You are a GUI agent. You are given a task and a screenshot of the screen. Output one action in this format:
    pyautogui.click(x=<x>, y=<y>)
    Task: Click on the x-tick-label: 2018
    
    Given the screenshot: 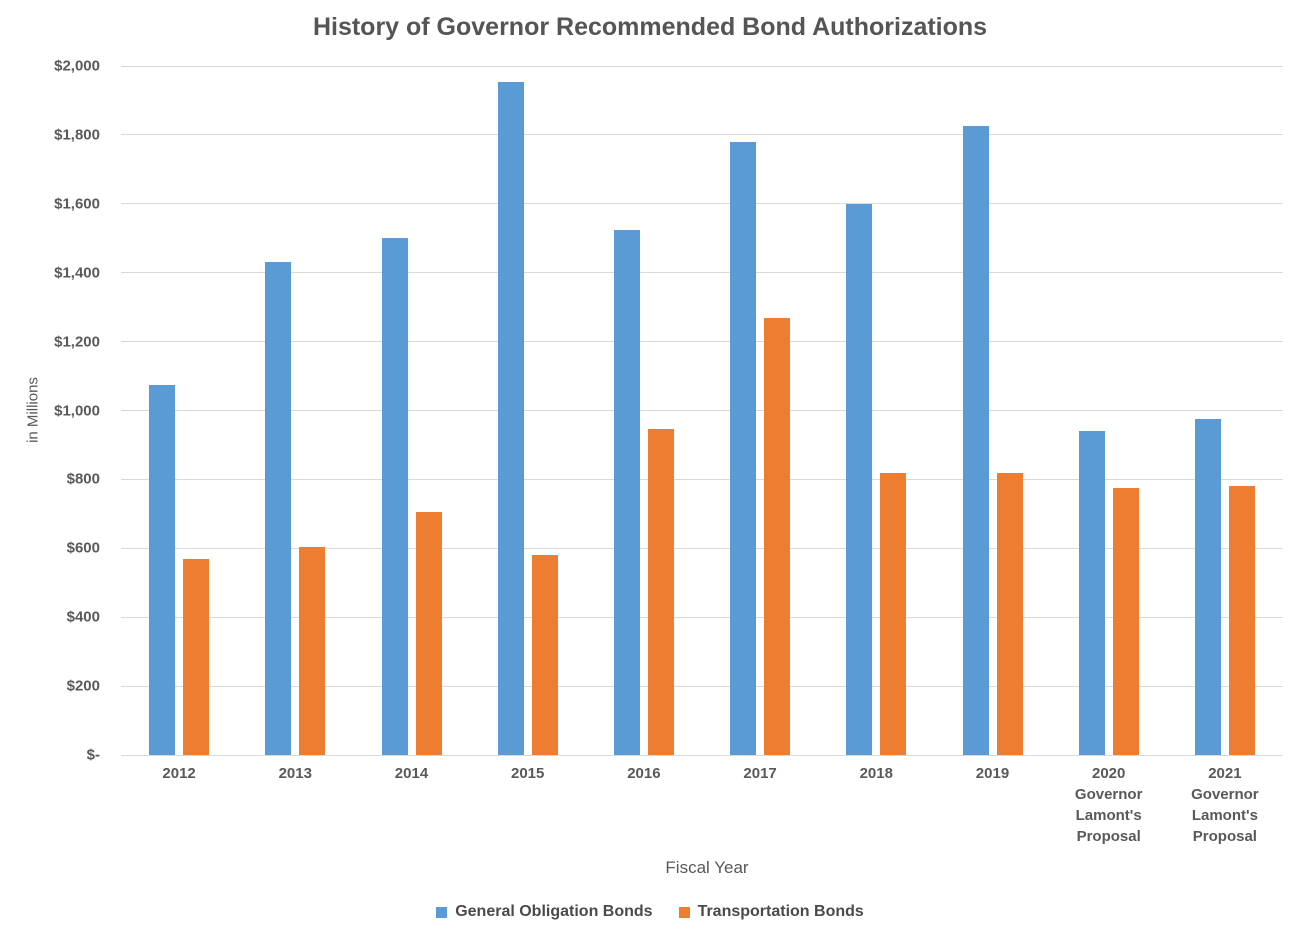 What is the action you would take?
    pyautogui.click(x=876, y=773)
    